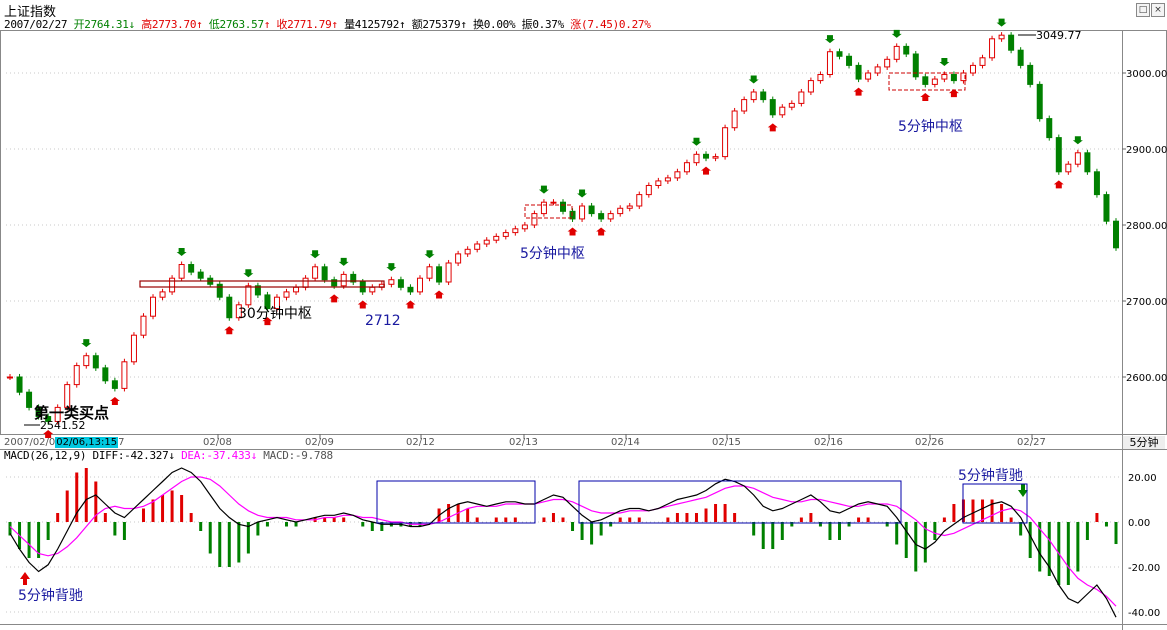 The width and height of the screenshot is (1167, 630). Describe the element at coordinates (171, 455) in the screenshot. I see `macd-diff-arrow: ↓` at that location.